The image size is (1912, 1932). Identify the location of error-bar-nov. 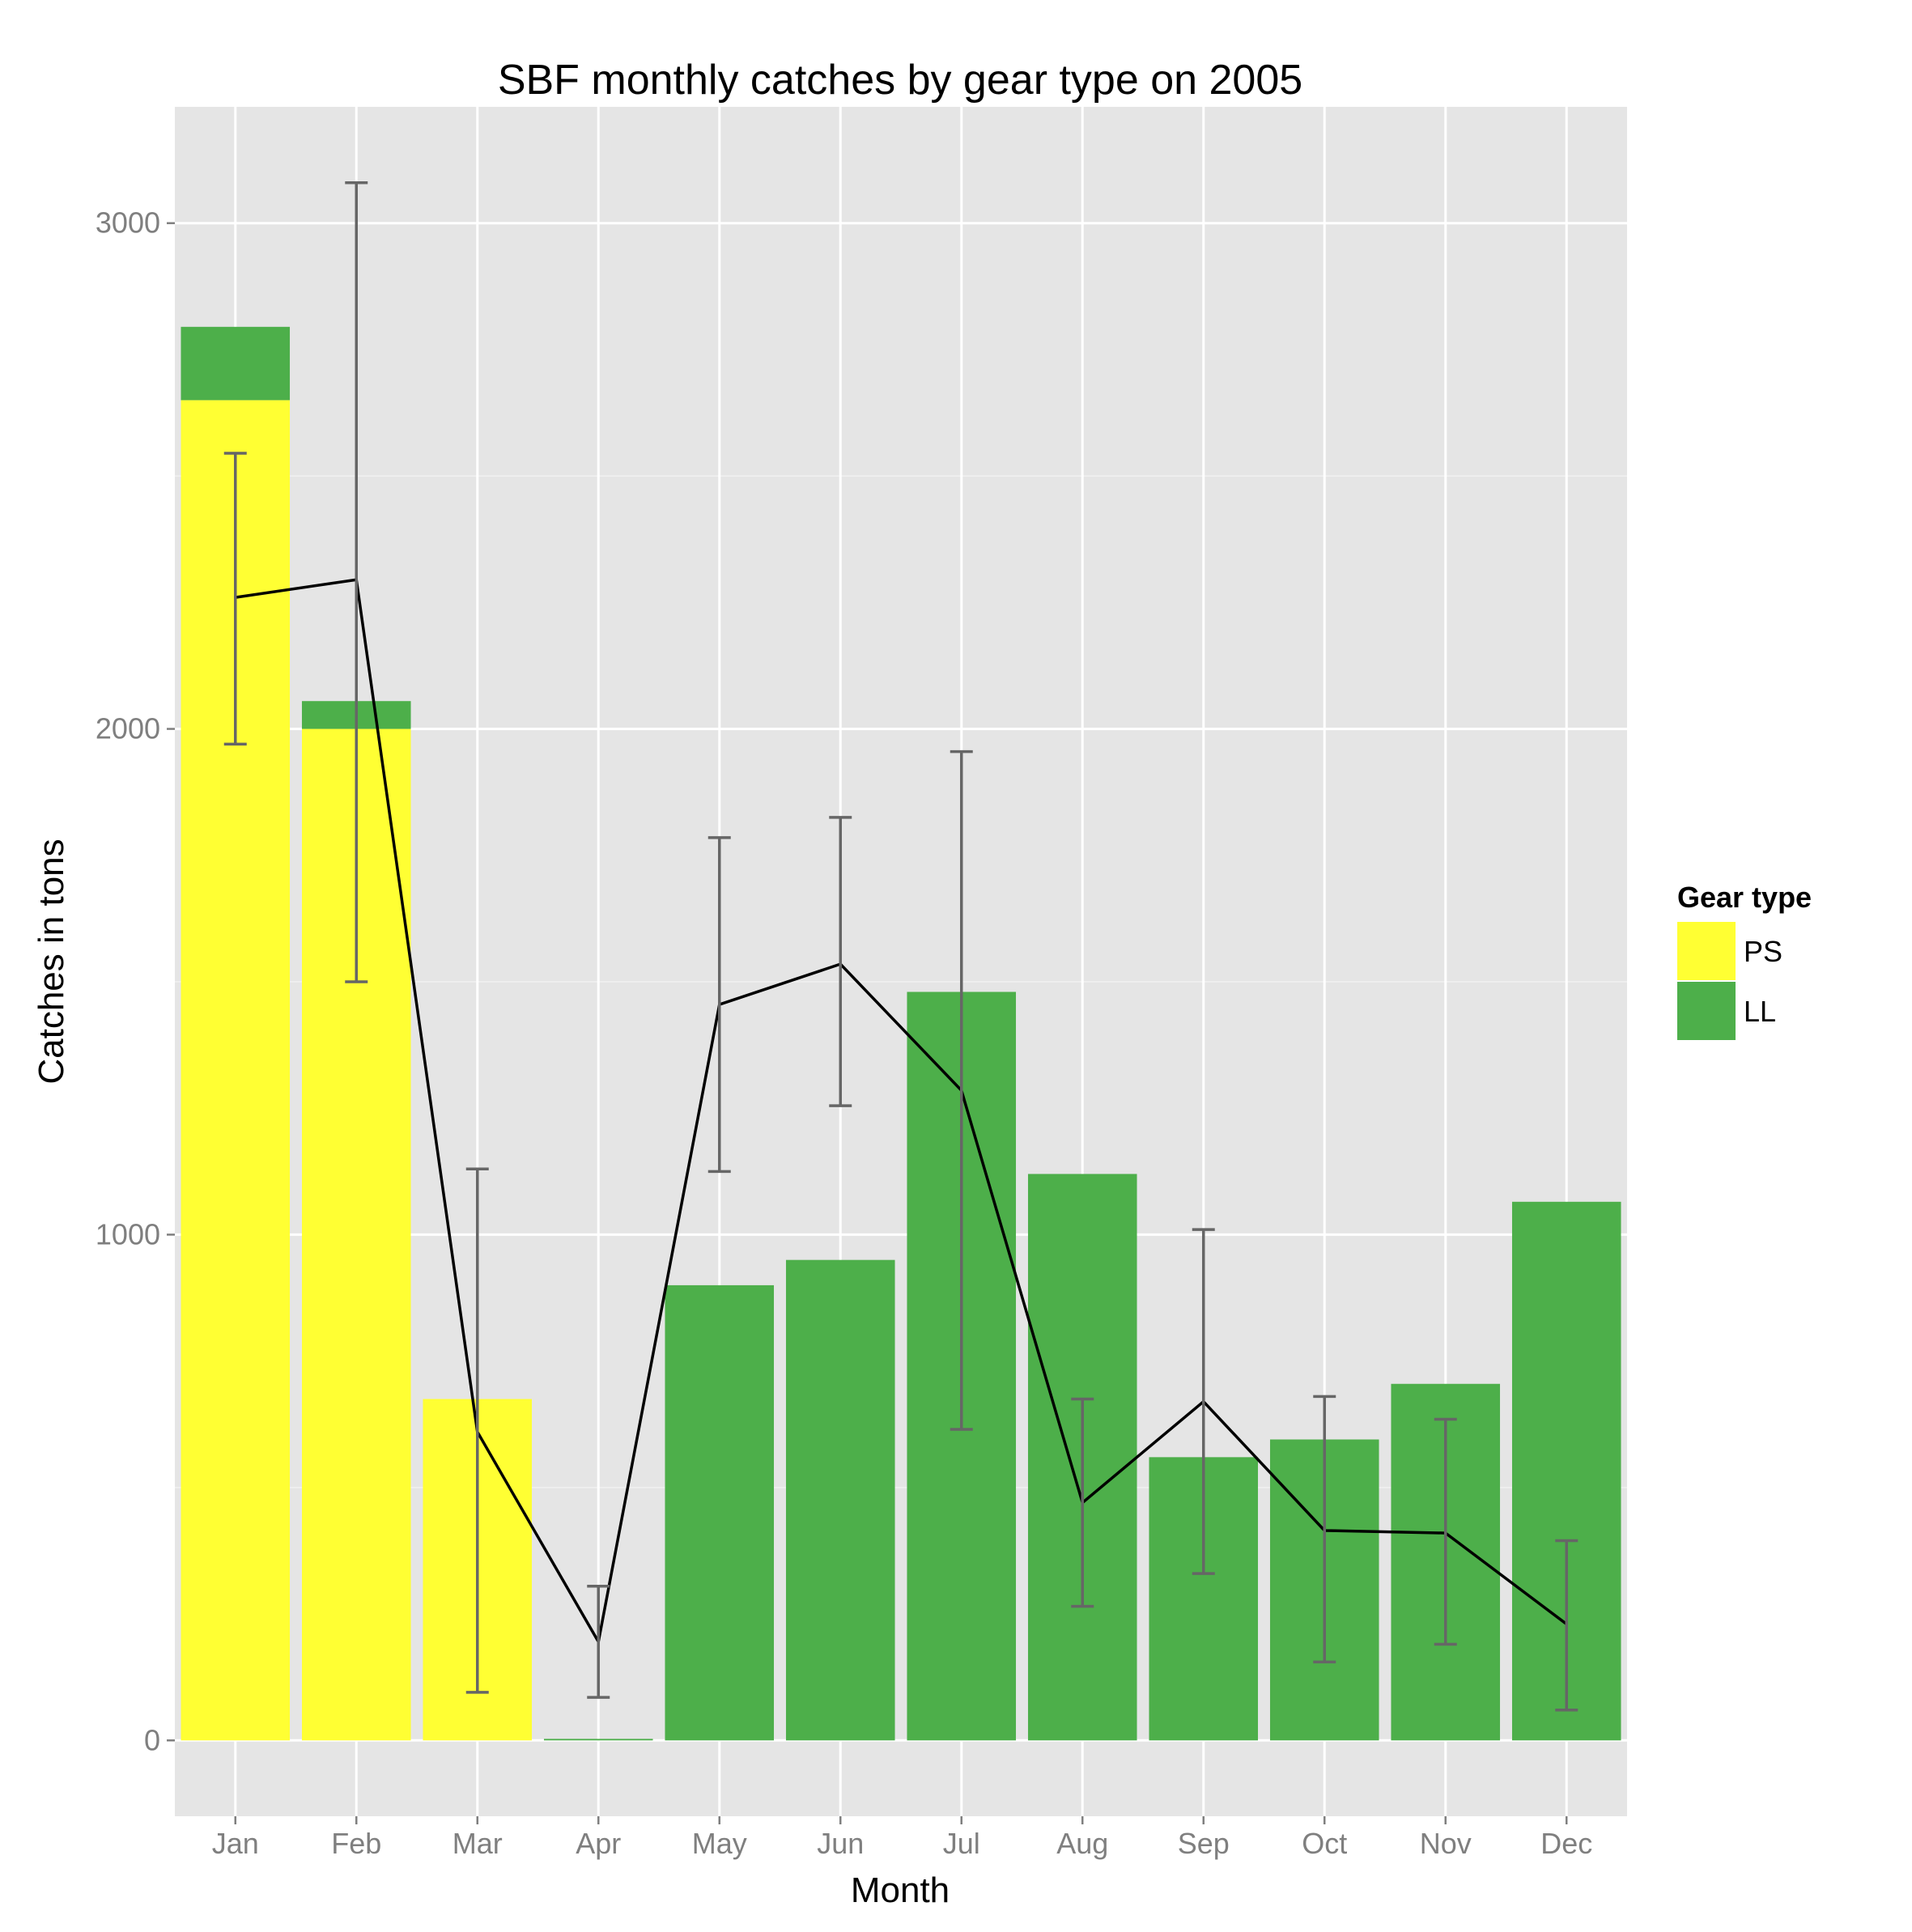
(1445, 1531).